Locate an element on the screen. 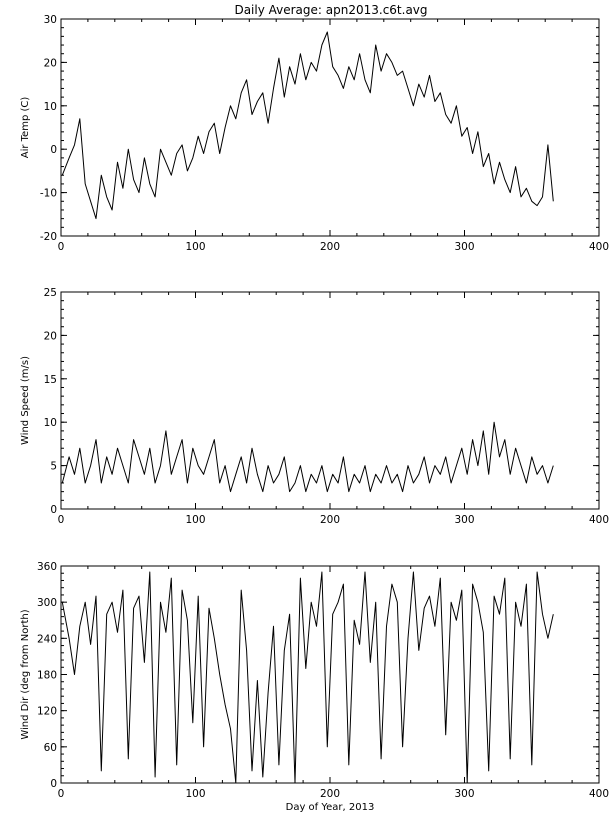 This screenshot has height=820, width=615. y-tick-label: 240 is located at coordinates (47, 639).